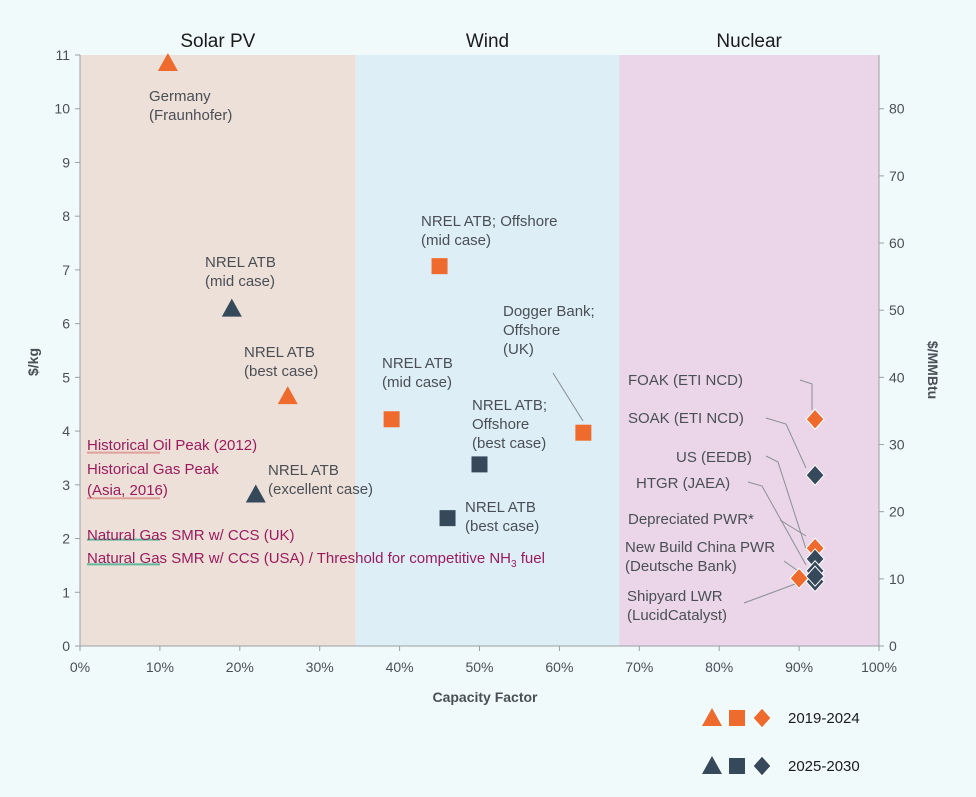  Describe the element at coordinates (489, 221) in the screenshot. I see `point-label: NREL ATB; Offshore` at that location.